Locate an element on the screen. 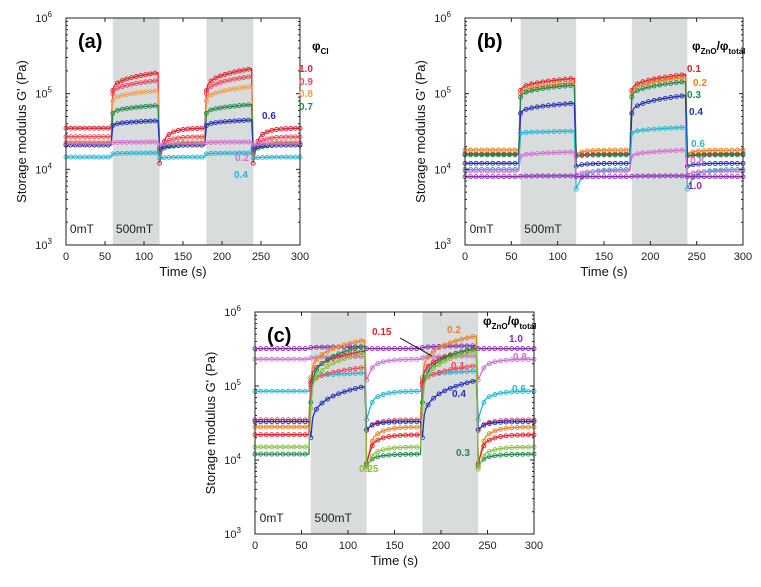 The width and height of the screenshot is (761, 587). field-label-off: 0mT is located at coordinates (82, 229).